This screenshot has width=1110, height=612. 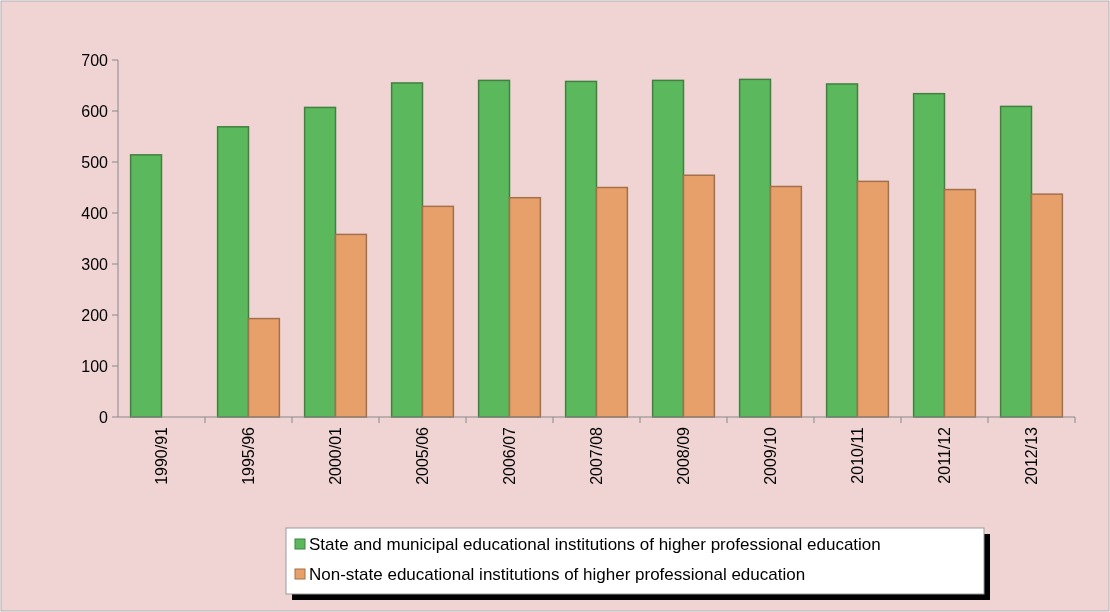 I want to click on y-tick-label: 100, so click(x=95, y=366).